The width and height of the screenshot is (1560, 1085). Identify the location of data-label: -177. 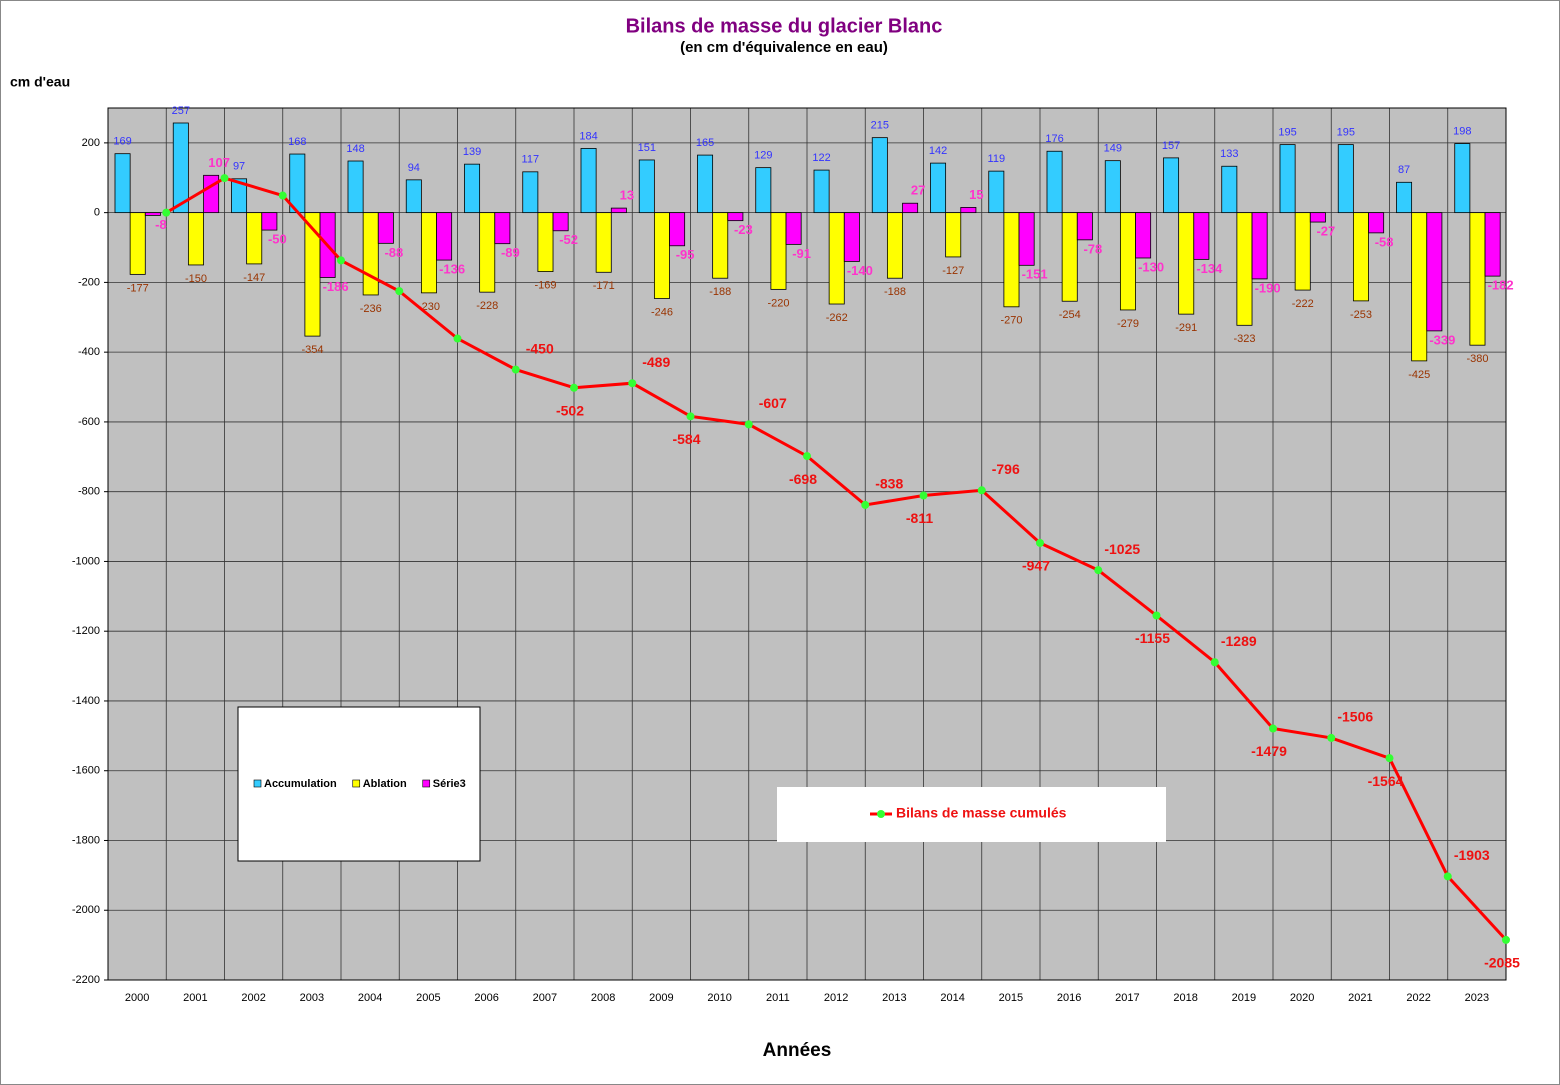
(138, 288).